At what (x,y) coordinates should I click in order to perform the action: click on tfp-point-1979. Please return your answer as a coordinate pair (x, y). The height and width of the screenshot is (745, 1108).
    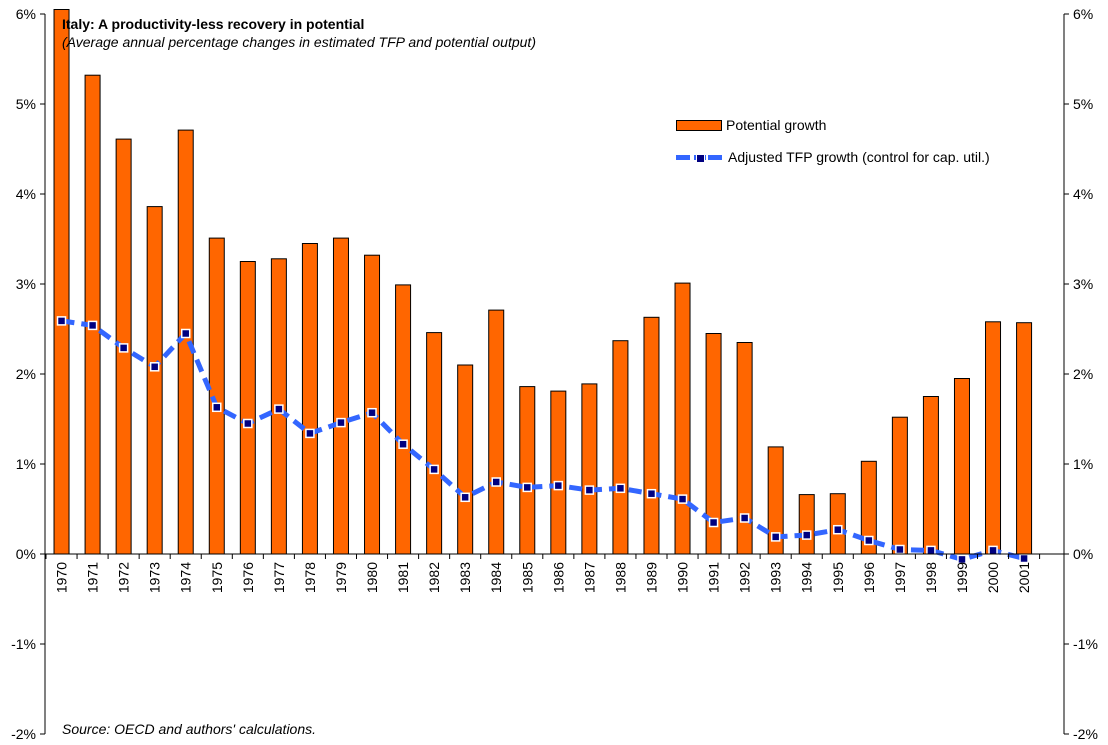
    Looking at the image, I should click on (341, 422).